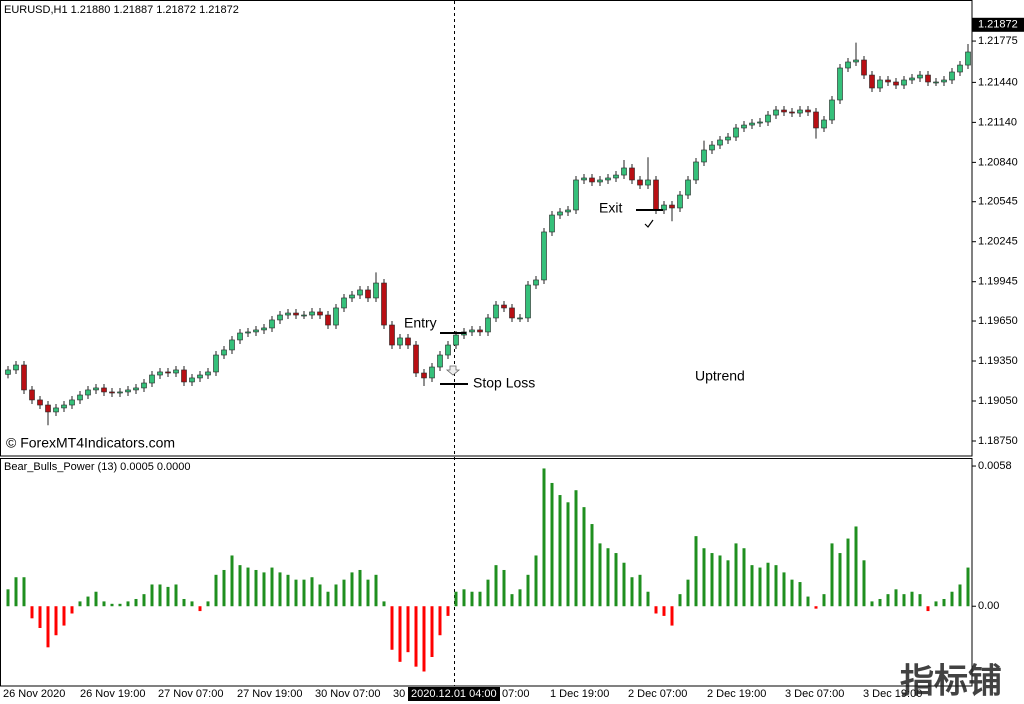  What do you see at coordinates (995, 466) in the screenshot?
I see `y-tick-label: 0.0058` at bounding box center [995, 466].